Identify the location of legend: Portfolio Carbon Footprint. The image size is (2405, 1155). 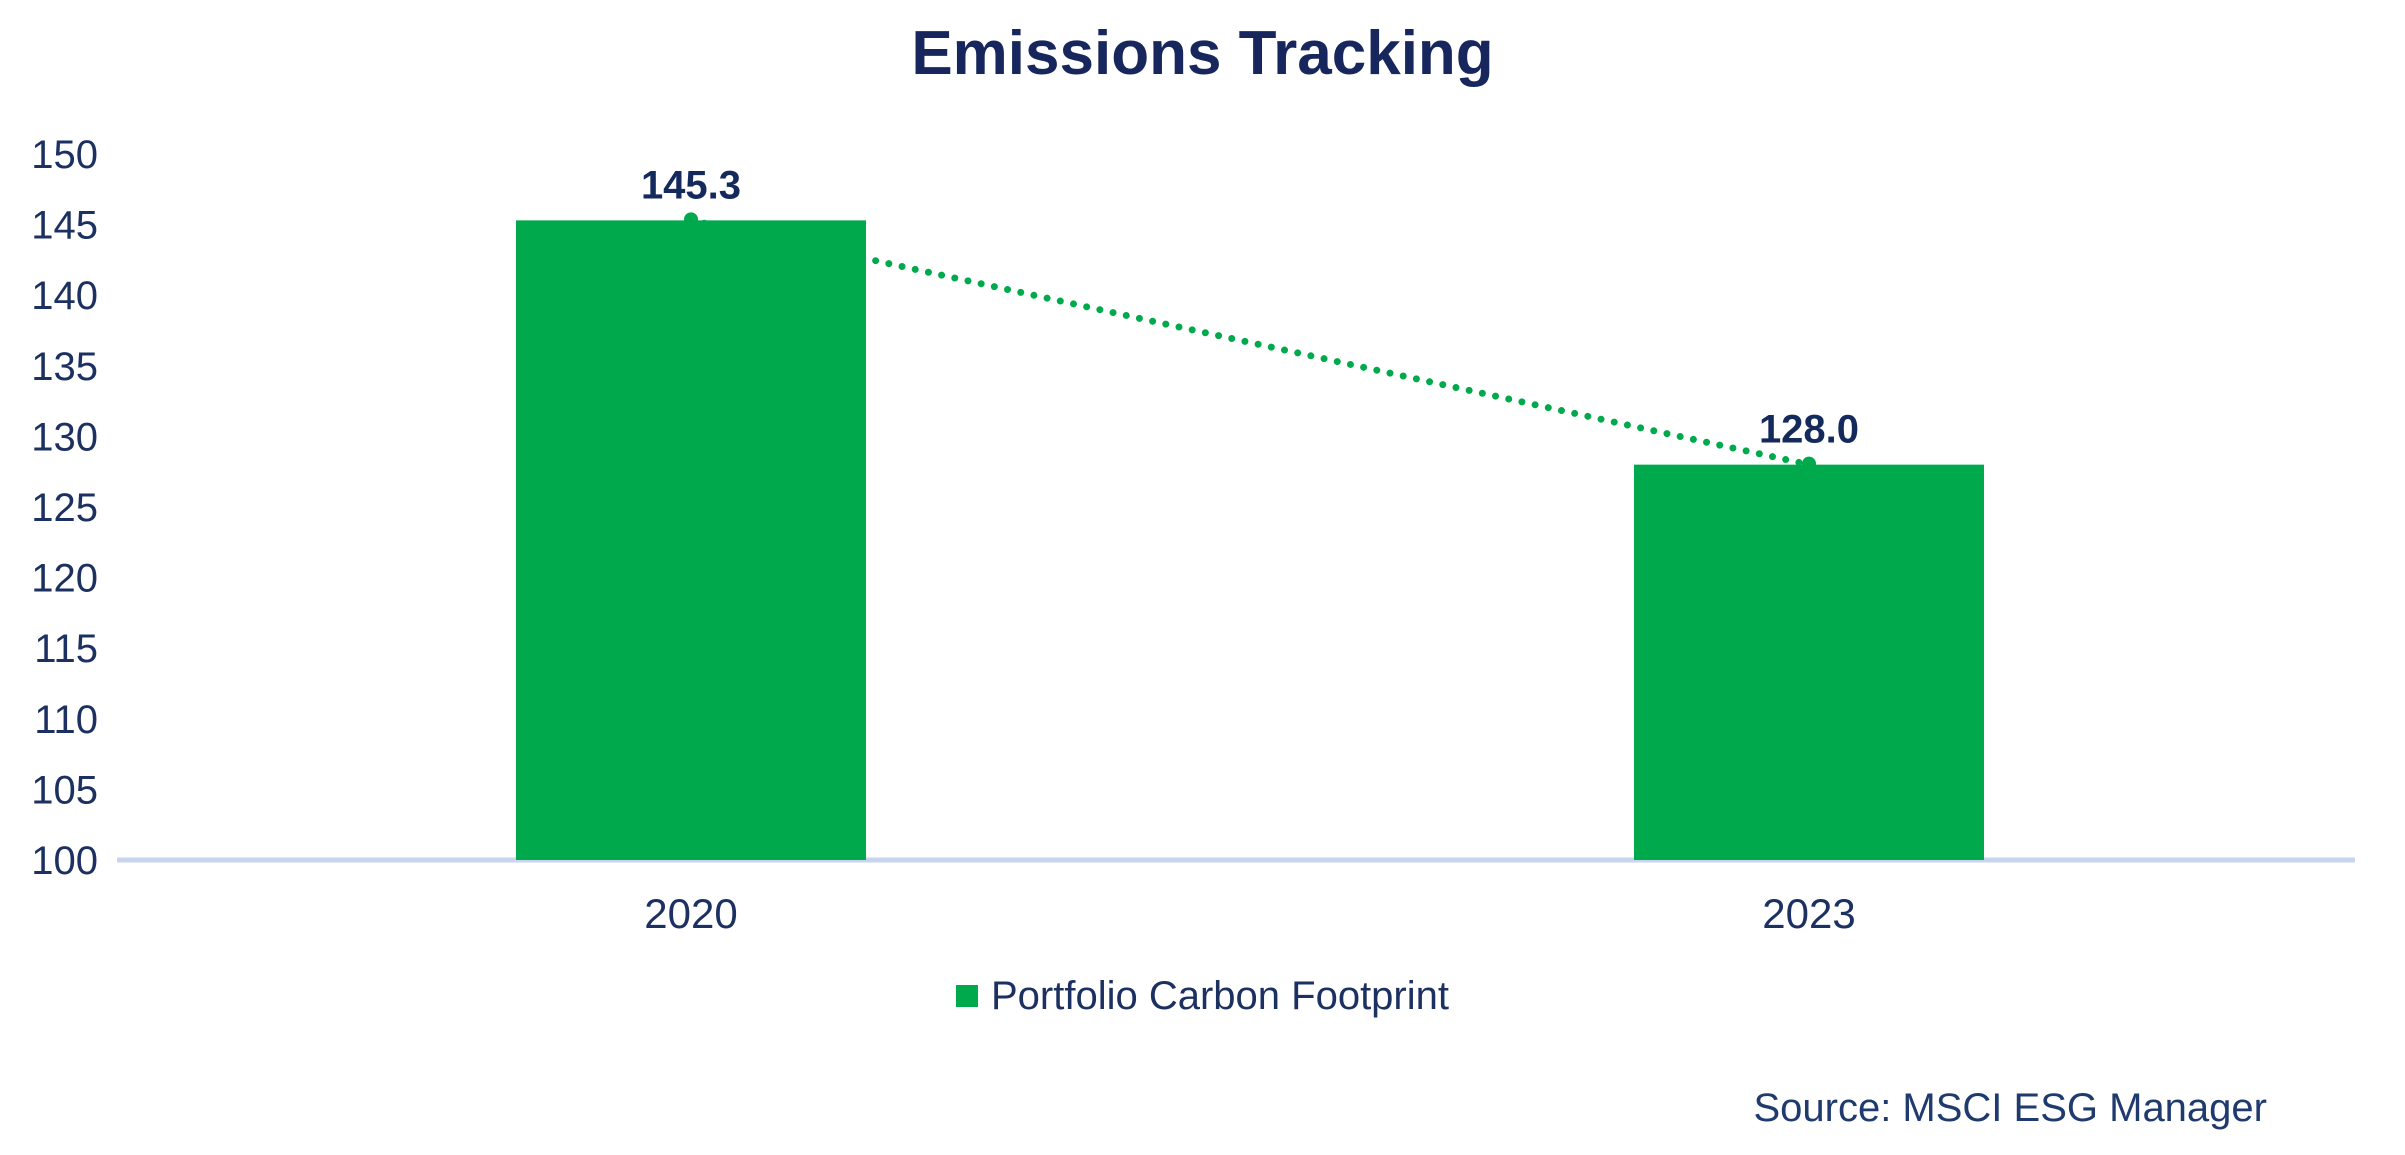
(1202, 996).